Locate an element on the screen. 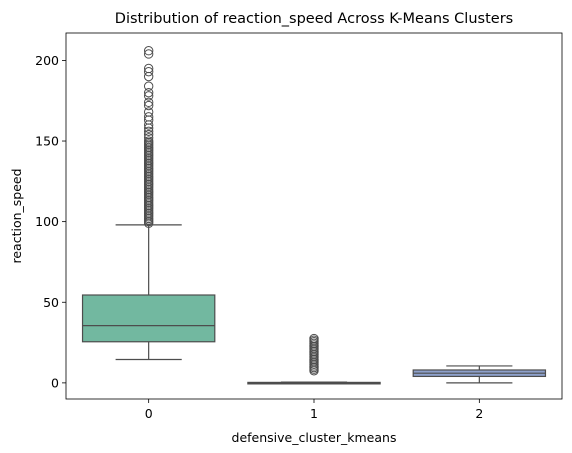  x-tick-label: 1 is located at coordinates (314, 413).